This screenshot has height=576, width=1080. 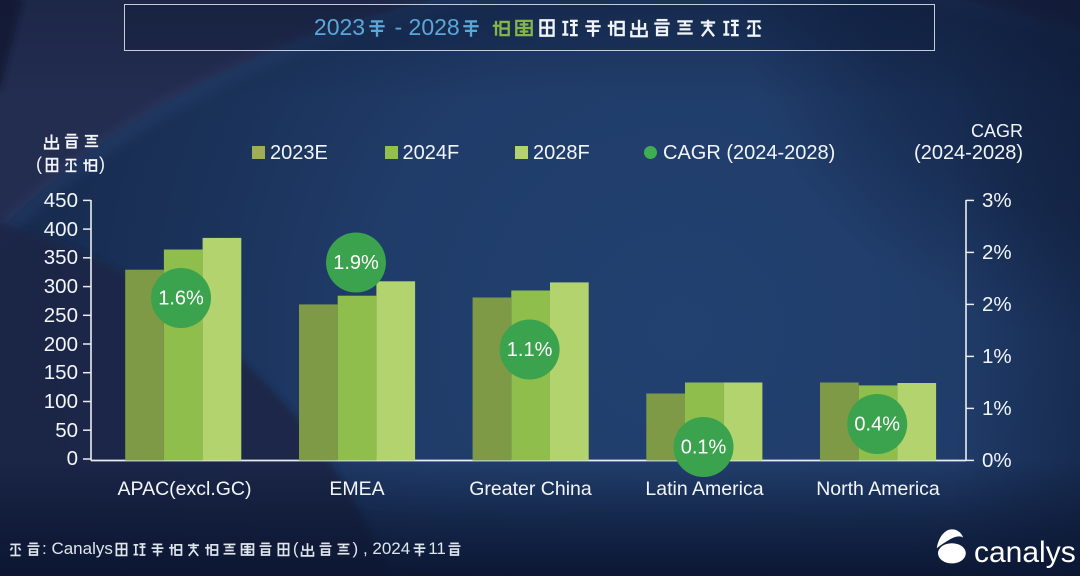 What do you see at coordinates (356, 263) in the screenshot?
I see `svg-text: 1.9%` at bounding box center [356, 263].